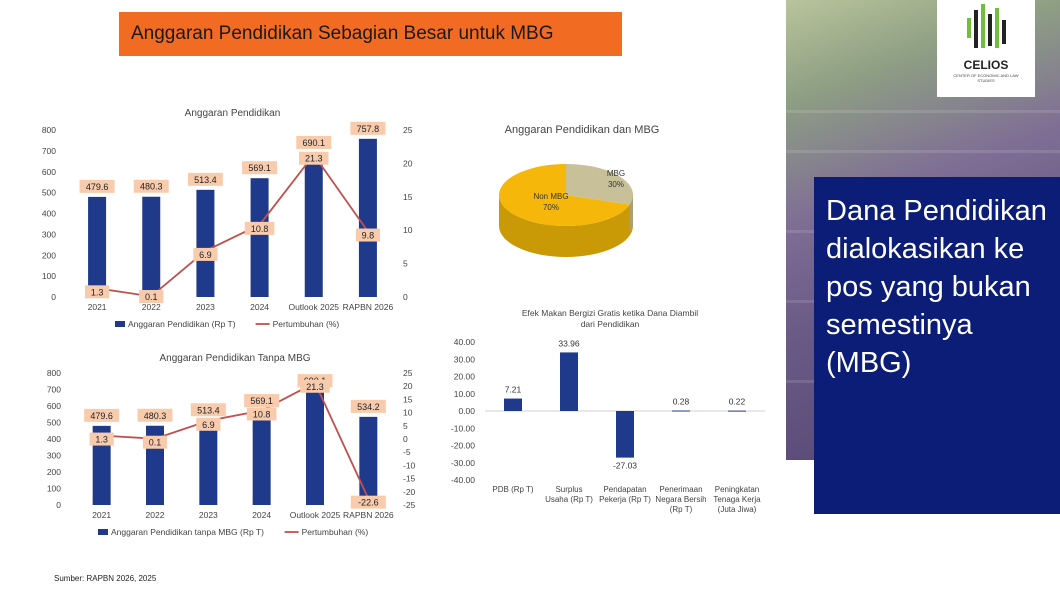 The width and height of the screenshot is (1060, 596). I want to click on y-tick-label: -10.00, so click(463, 428).